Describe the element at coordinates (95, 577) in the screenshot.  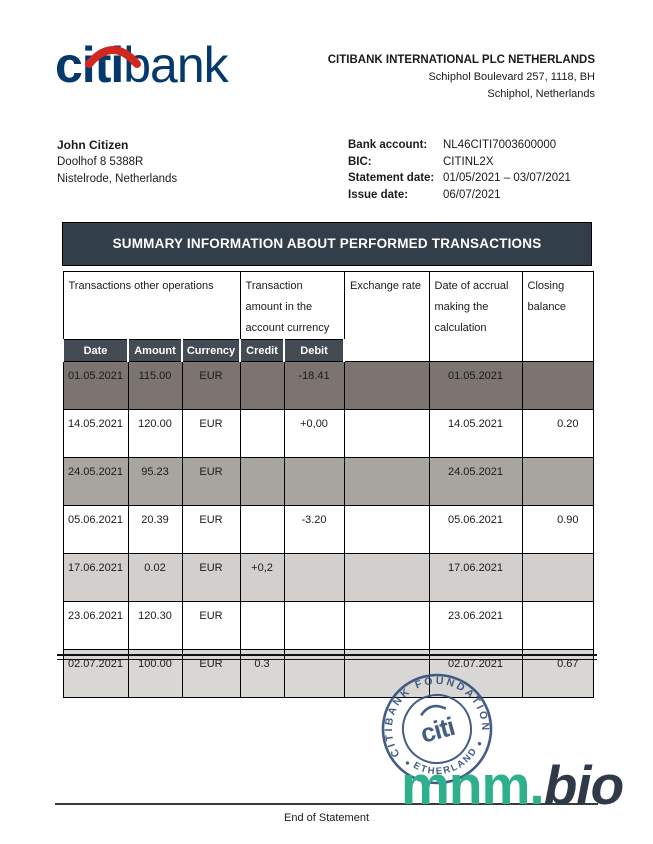
I see `cell-date: 17.06.2021` at that location.